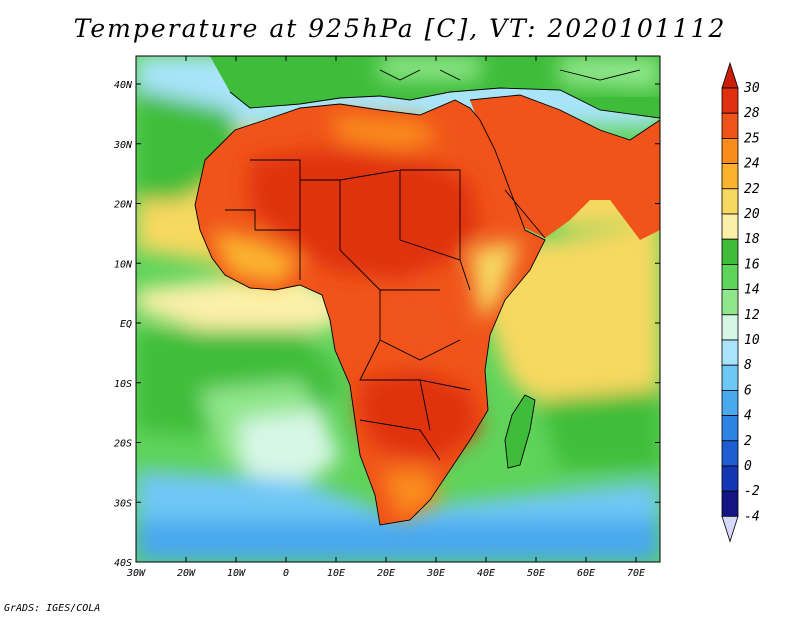 The image size is (800, 618). I want to click on lon-tick-label: 20E, so click(386, 573).